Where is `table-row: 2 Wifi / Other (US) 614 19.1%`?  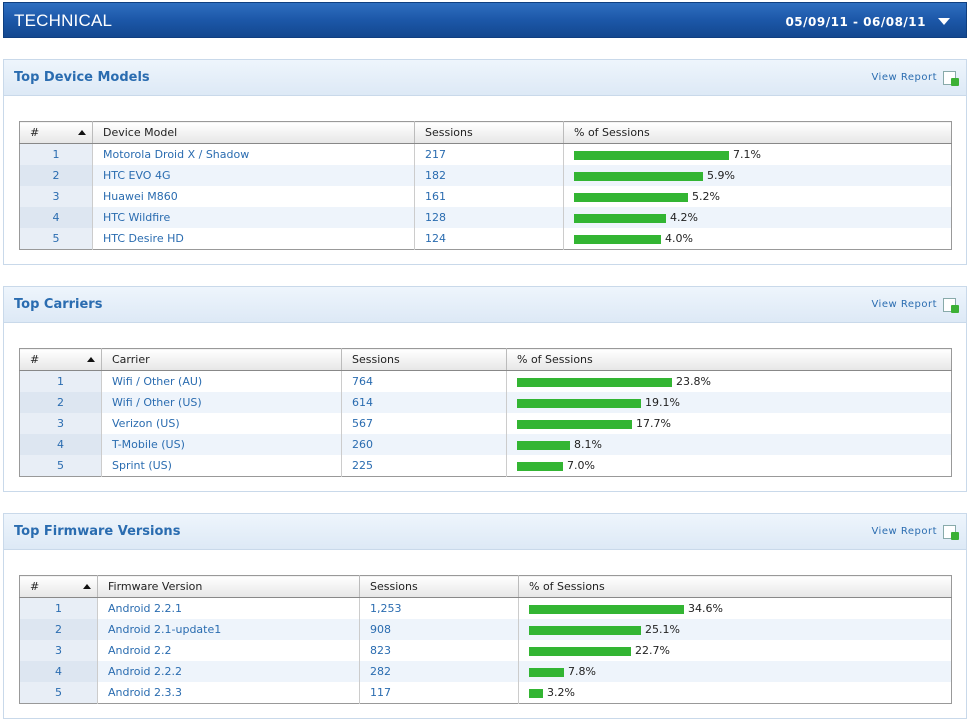 table-row: 2 Wifi / Other (US) 614 19.1% is located at coordinates (485, 402).